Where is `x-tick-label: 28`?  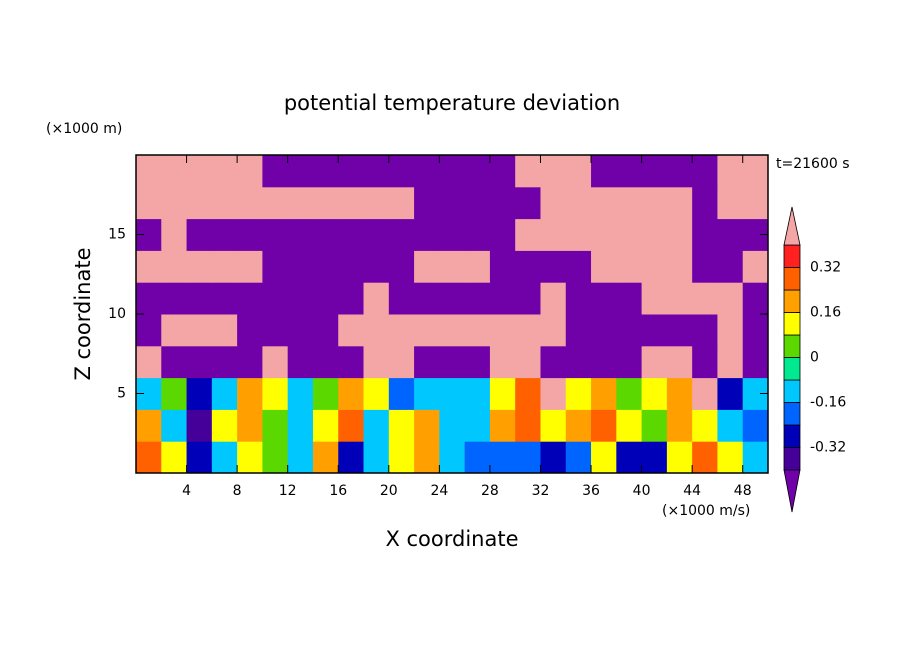 x-tick-label: 28 is located at coordinates (490, 491).